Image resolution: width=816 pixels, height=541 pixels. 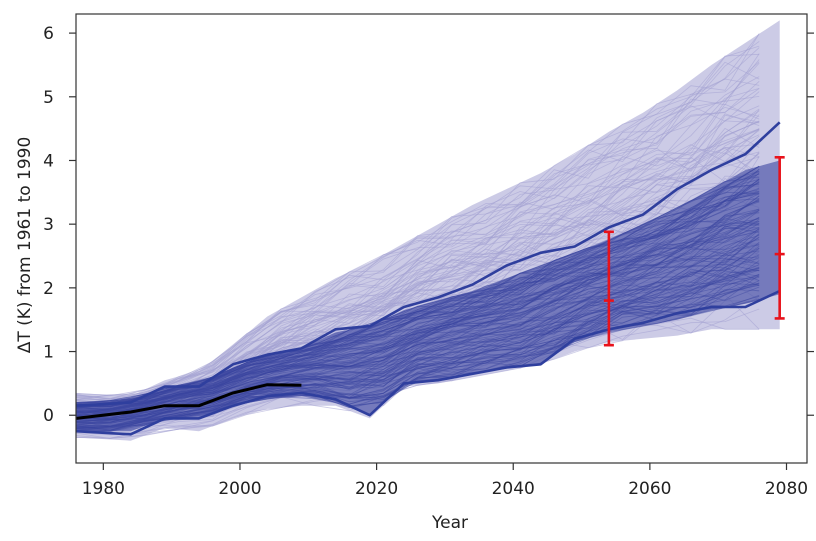 I want to click on y-tick-label: 5, so click(x=48, y=98).